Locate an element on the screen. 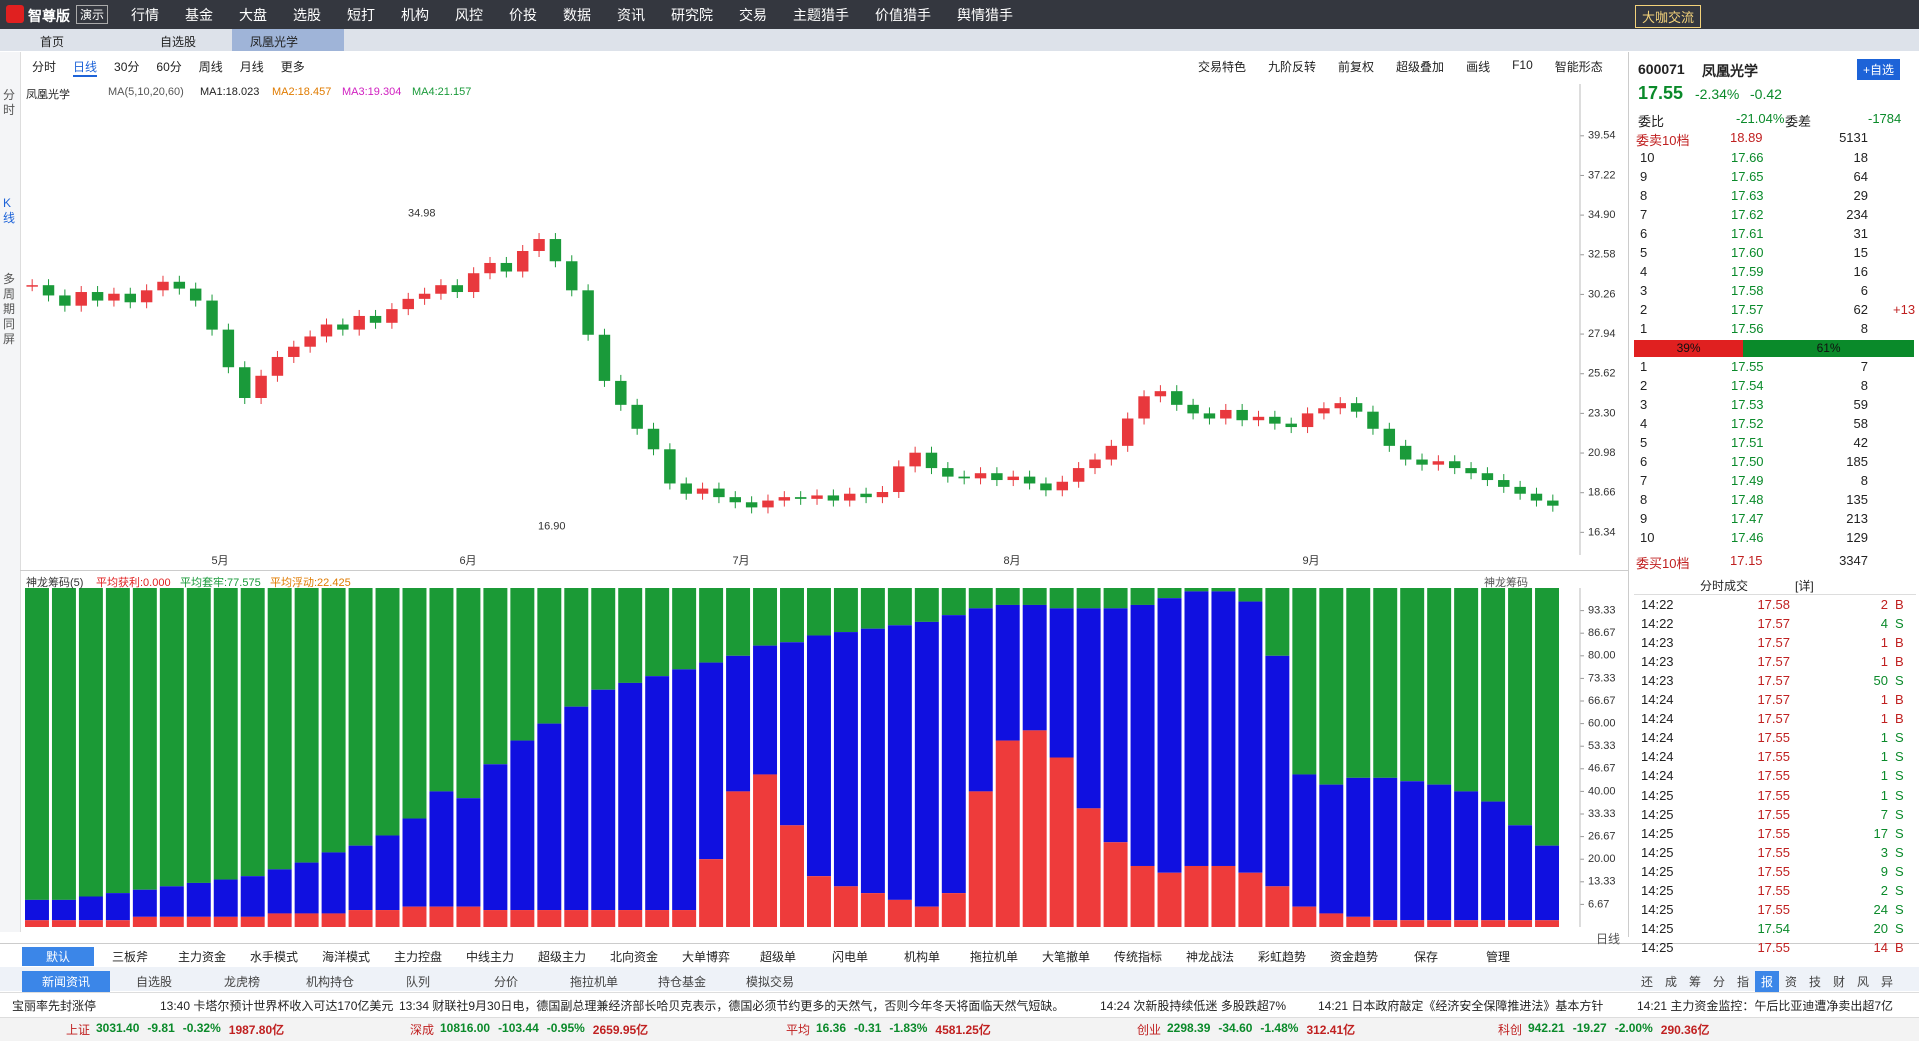  side-icon: 还 is located at coordinates (1646, 982).